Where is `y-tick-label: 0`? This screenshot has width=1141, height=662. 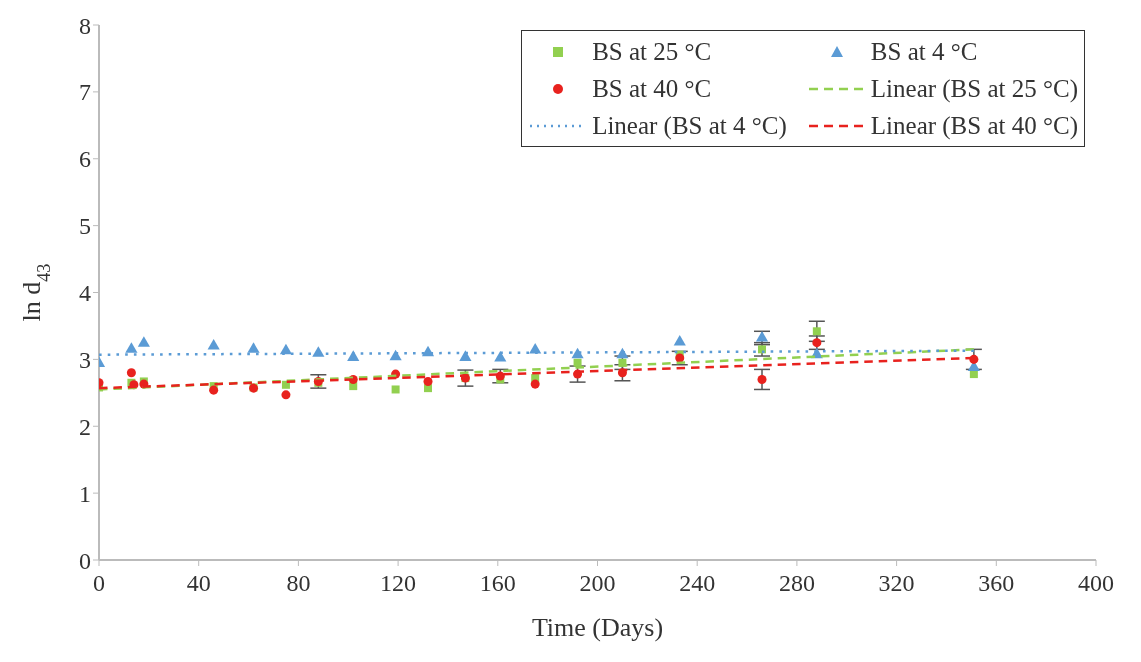
y-tick-label: 0 is located at coordinates (85, 560).